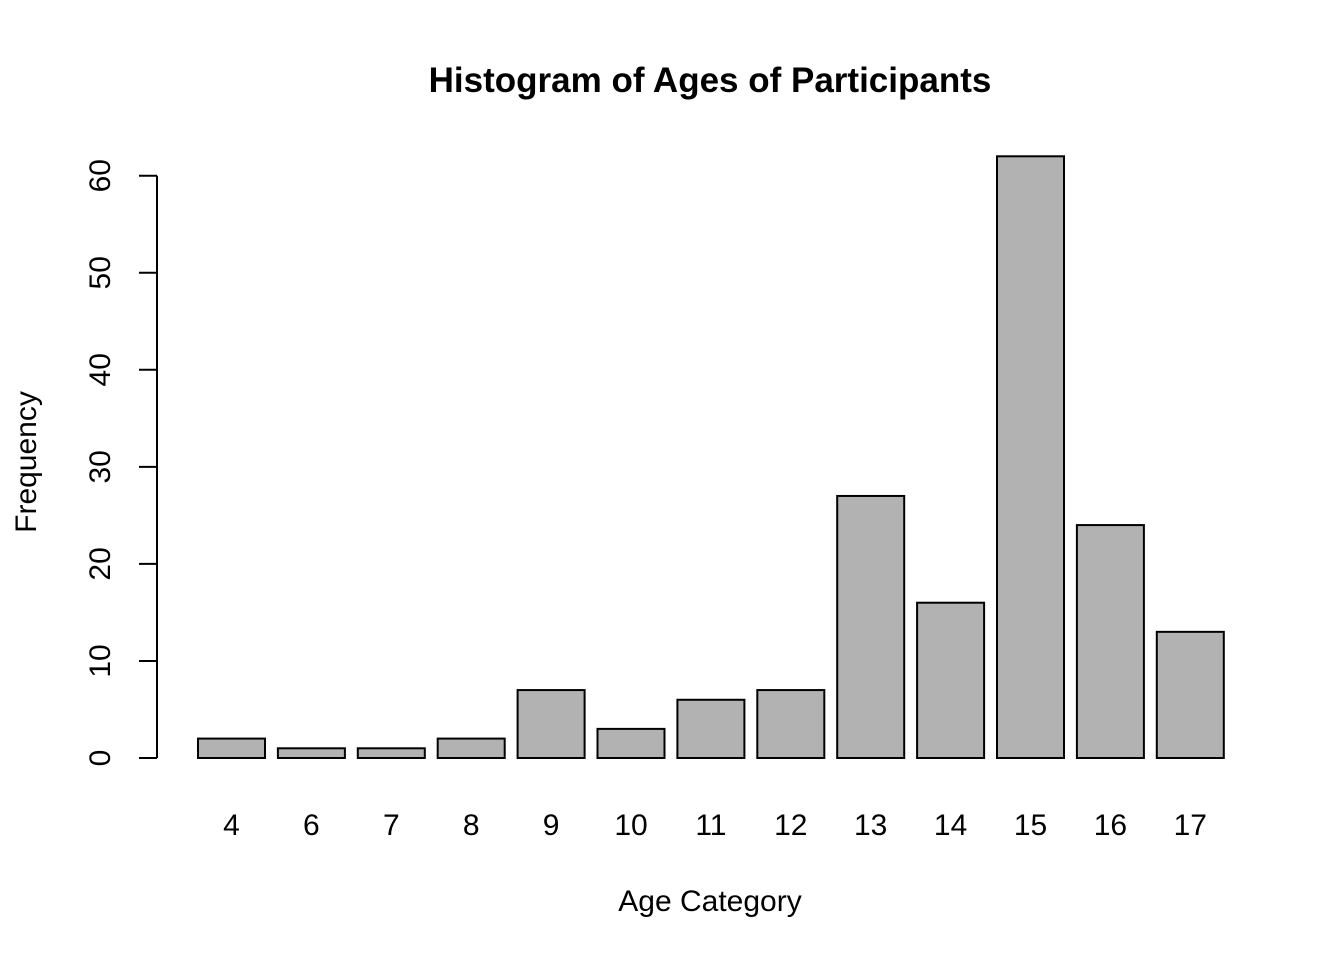  What do you see at coordinates (231, 825) in the screenshot?
I see `x-tick-label: 4` at bounding box center [231, 825].